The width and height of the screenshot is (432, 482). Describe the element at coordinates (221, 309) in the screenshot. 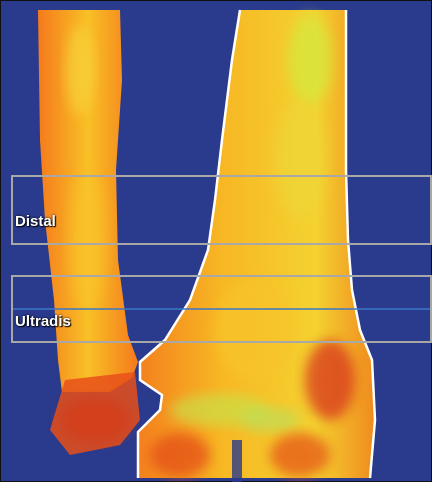

I see `roi-ultradis-frame: Ultradis` at that location.